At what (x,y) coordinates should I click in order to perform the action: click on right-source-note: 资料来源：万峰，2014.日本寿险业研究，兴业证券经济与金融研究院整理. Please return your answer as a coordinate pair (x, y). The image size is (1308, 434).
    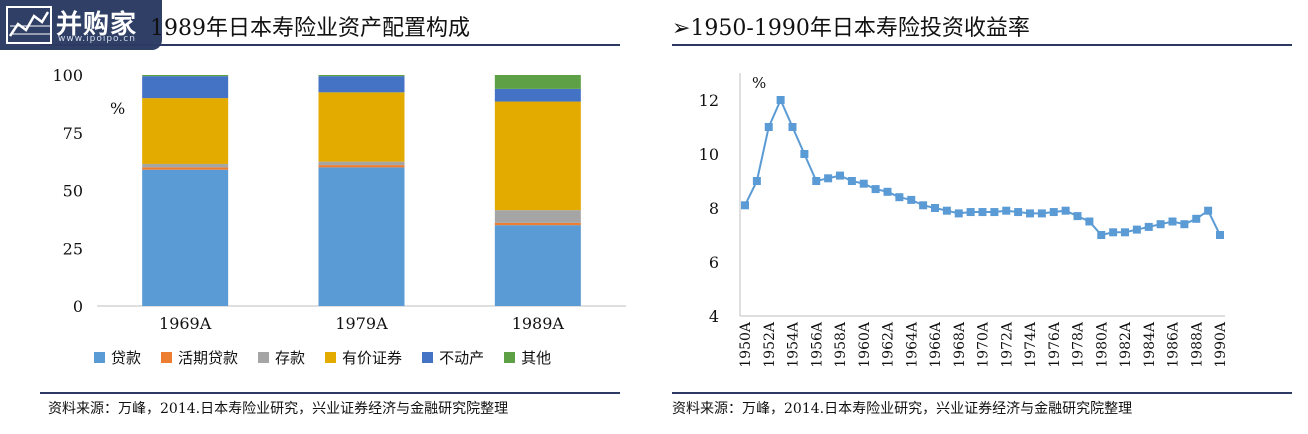
    Looking at the image, I should click on (902, 409).